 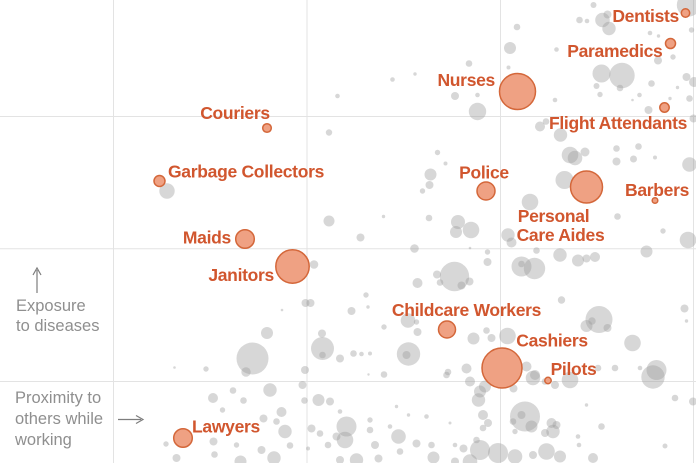 What do you see at coordinates (670, 43) in the screenshot?
I see `bubble-paramedics` at bounding box center [670, 43].